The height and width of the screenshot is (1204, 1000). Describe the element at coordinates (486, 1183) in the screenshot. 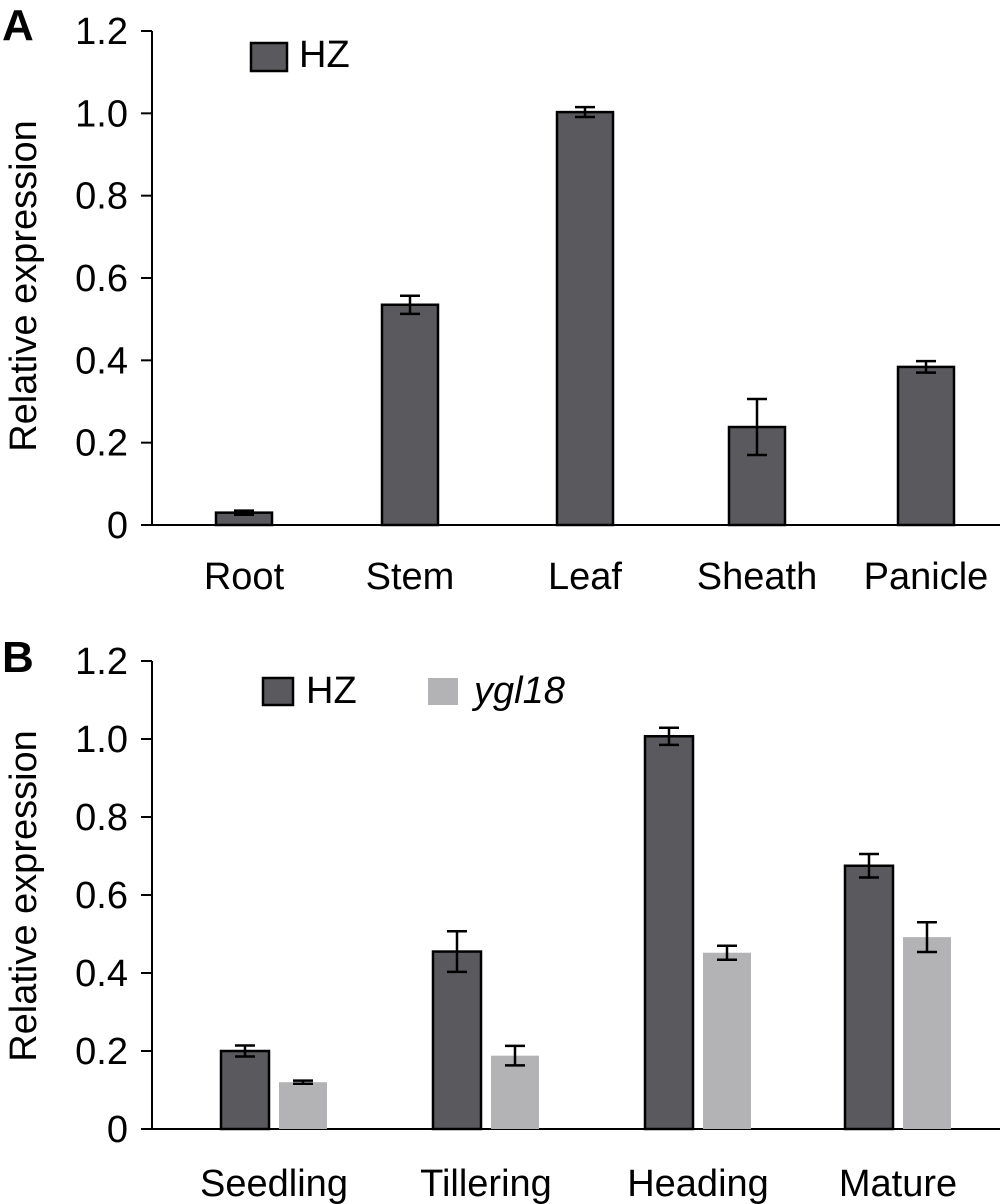

I see `x-category-label: Tillering` at that location.